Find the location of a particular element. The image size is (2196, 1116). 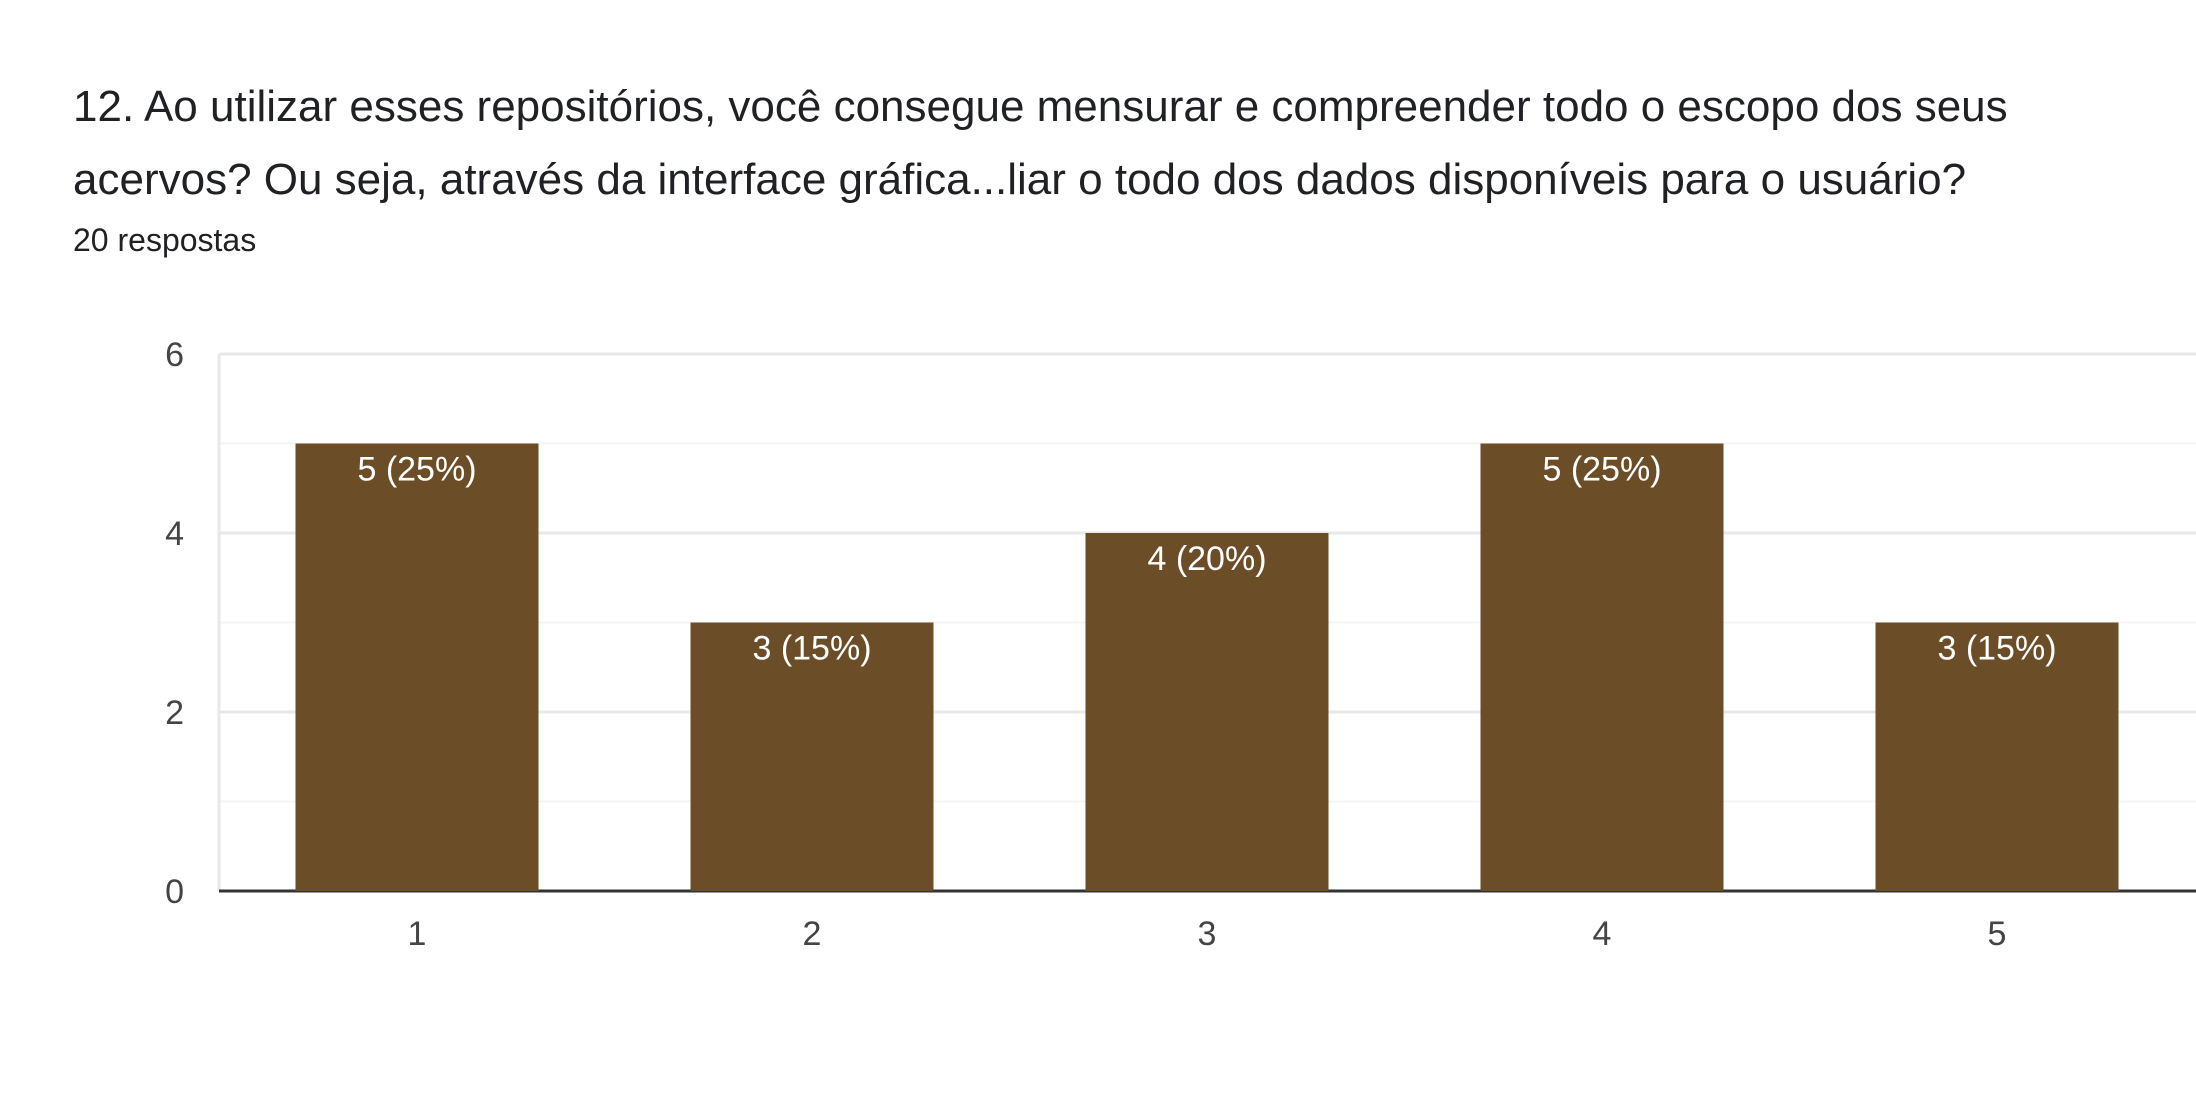

bar-label-4: 5 (25%) is located at coordinates (1601, 470).